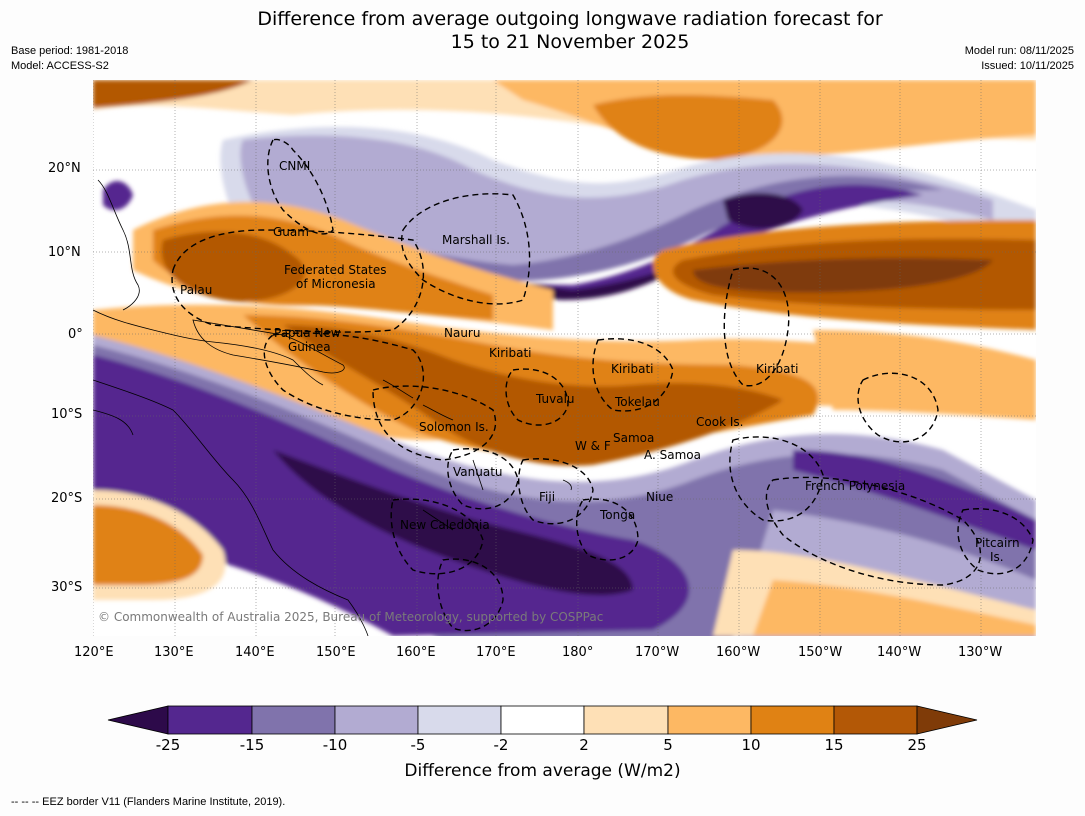 The image size is (1085, 816). I want to click on eez-pitcairn, so click(995, 541).